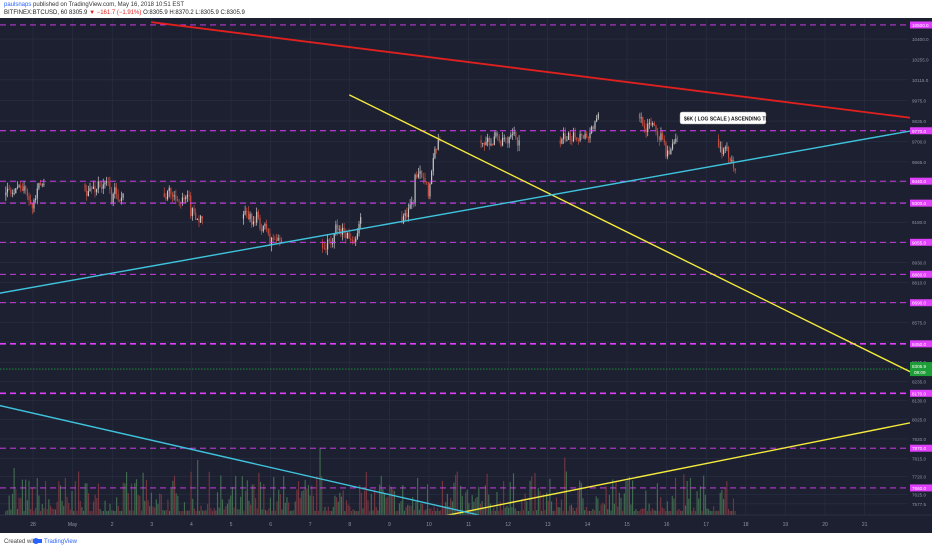  What do you see at coordinates (588, 525) in the screenshot?
I see `time-tick-label: 14` at bounding box center [588, 525].